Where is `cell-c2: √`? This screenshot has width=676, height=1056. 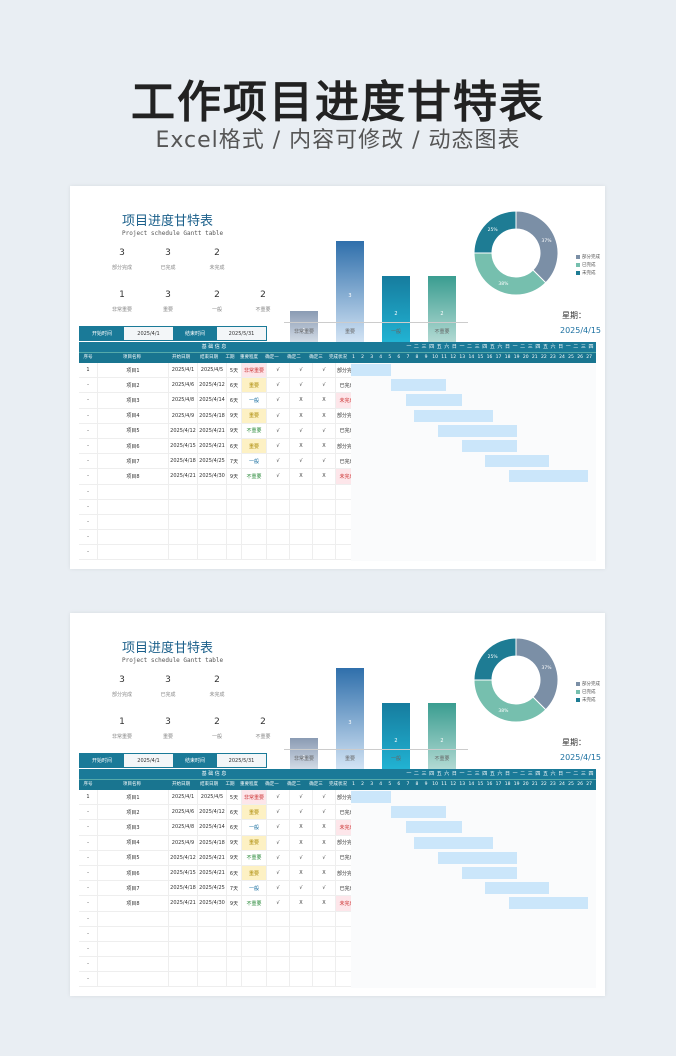 cell-c2: √ is located at coordinates (301, 370).